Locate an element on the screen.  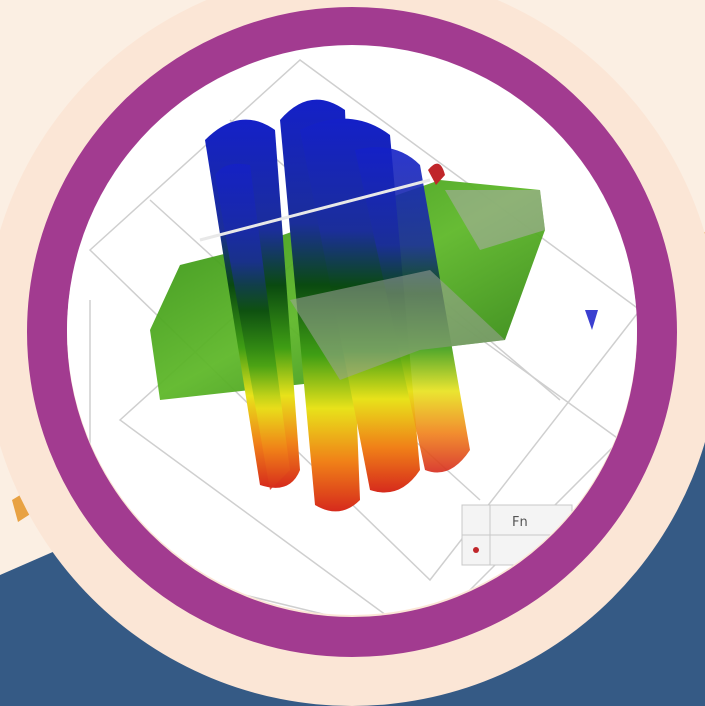
inset-label: Fn is located at coordinates (520, 522).